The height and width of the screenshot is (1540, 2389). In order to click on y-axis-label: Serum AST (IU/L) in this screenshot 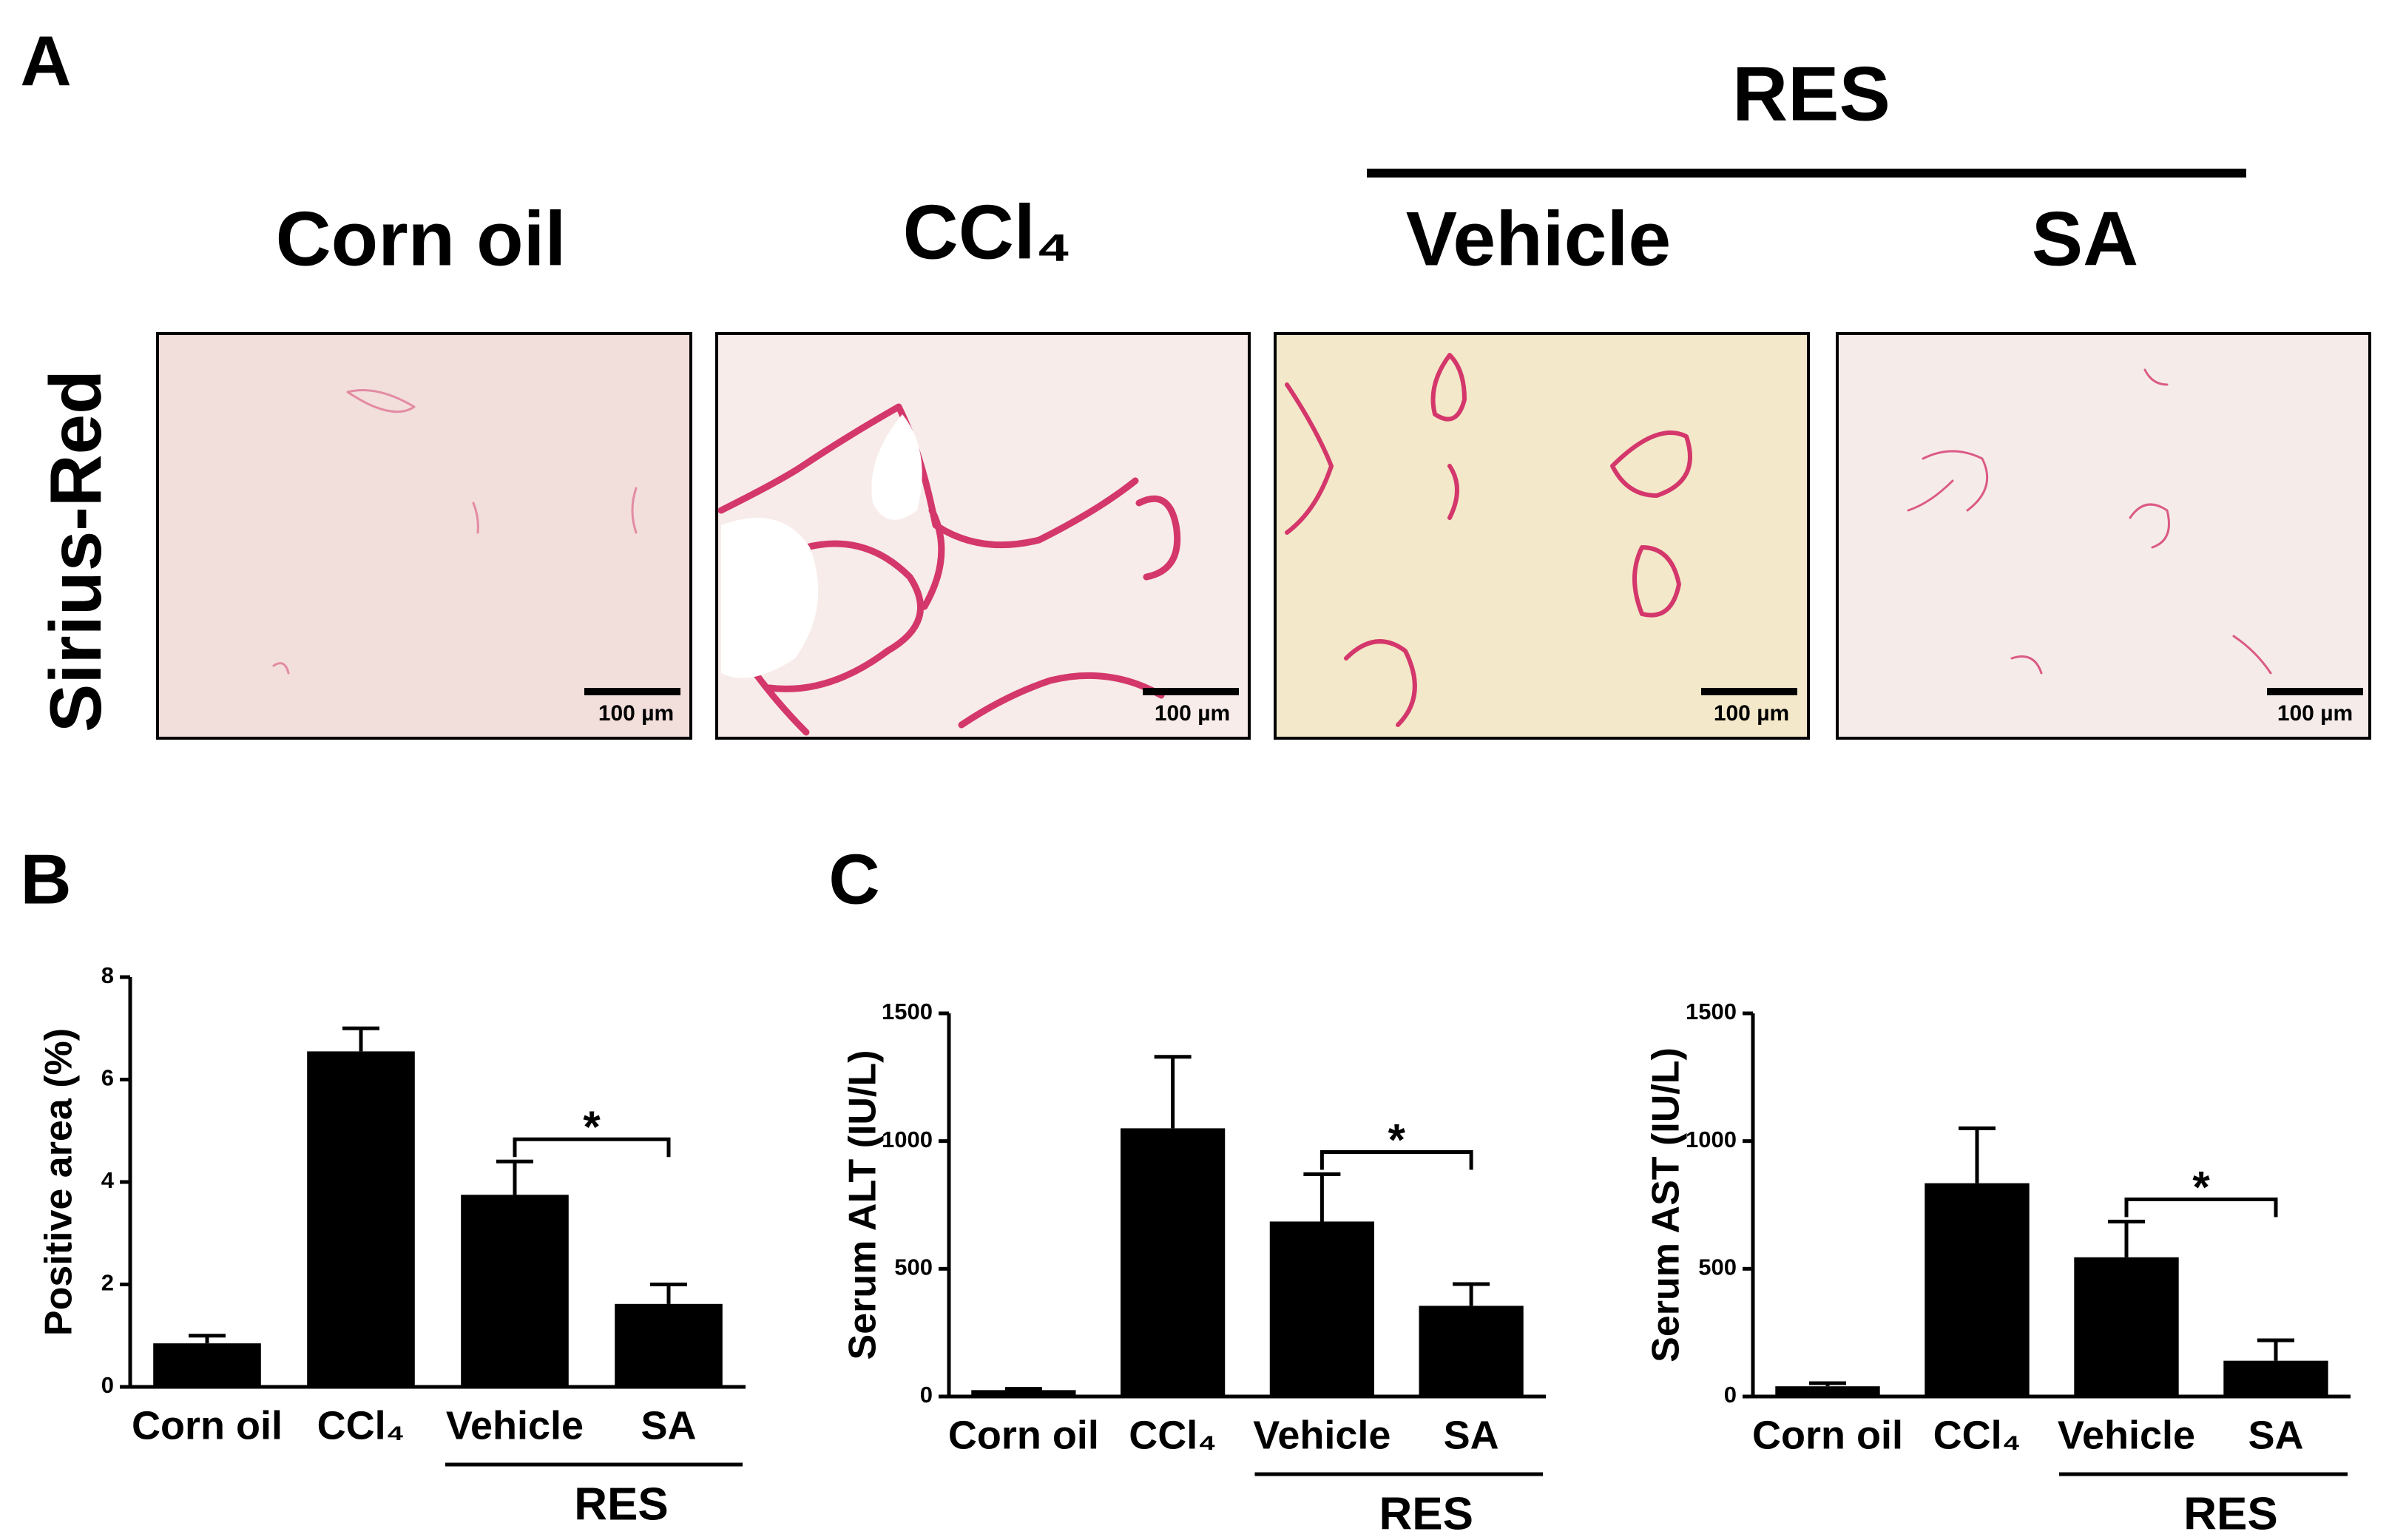, I will do `click(1666, 1204)`.